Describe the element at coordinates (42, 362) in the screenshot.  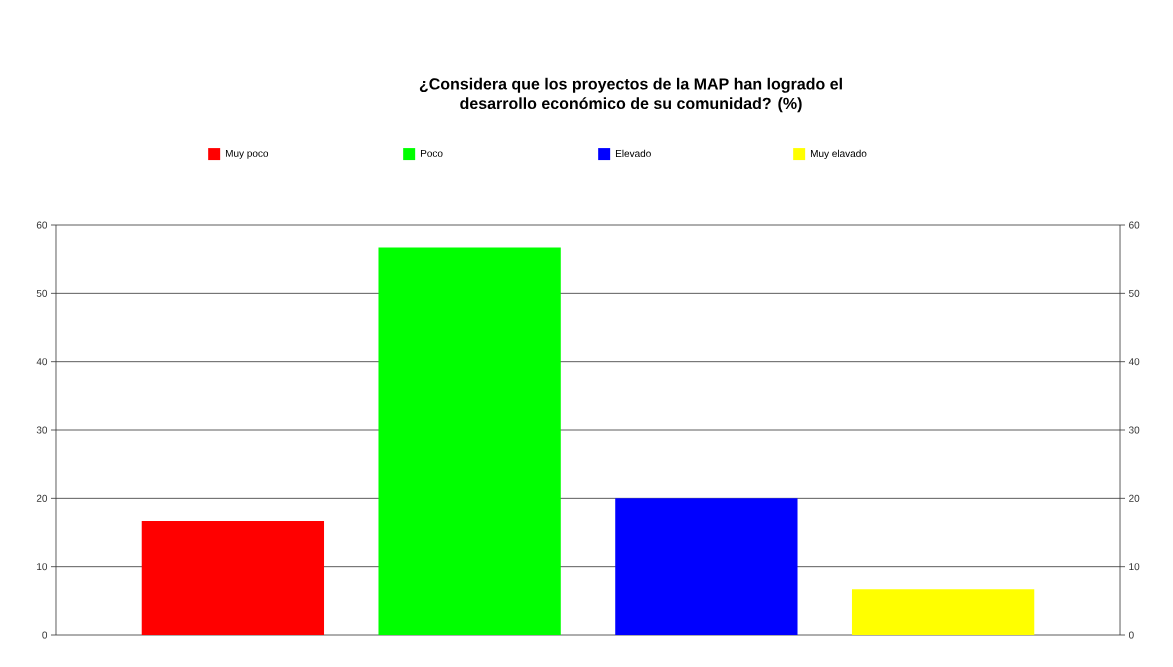
I see `y-tick-label: 40` at that location.